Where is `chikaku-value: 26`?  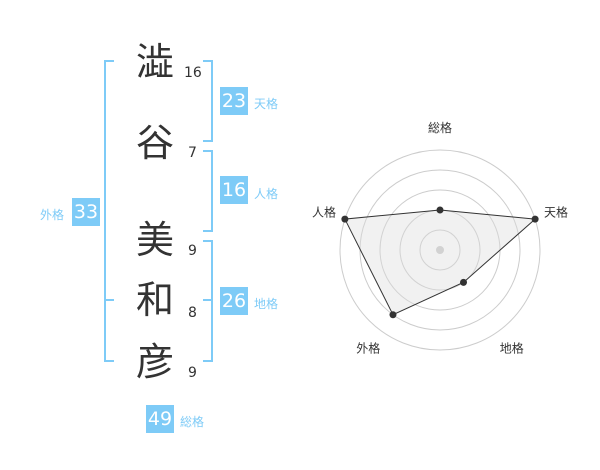 chikaku-value: 26 is located at coordinates (234, 301).